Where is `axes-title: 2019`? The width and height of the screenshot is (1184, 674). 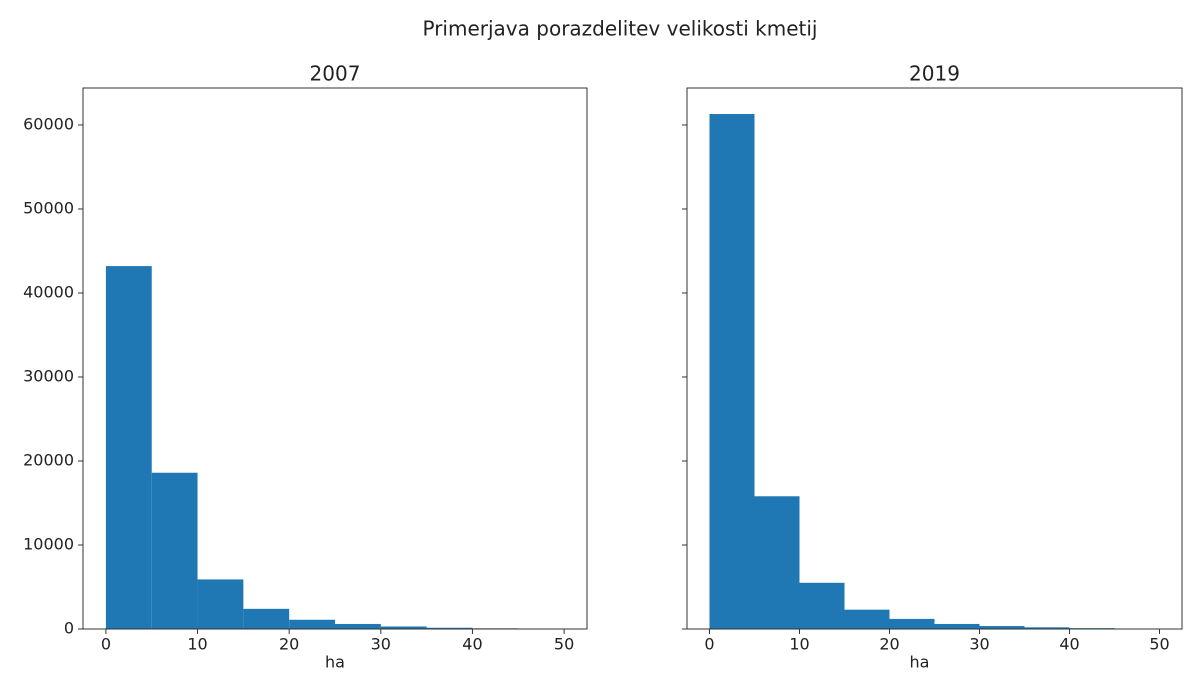 axes-title: 2019 is located at coordinates (934, 74).